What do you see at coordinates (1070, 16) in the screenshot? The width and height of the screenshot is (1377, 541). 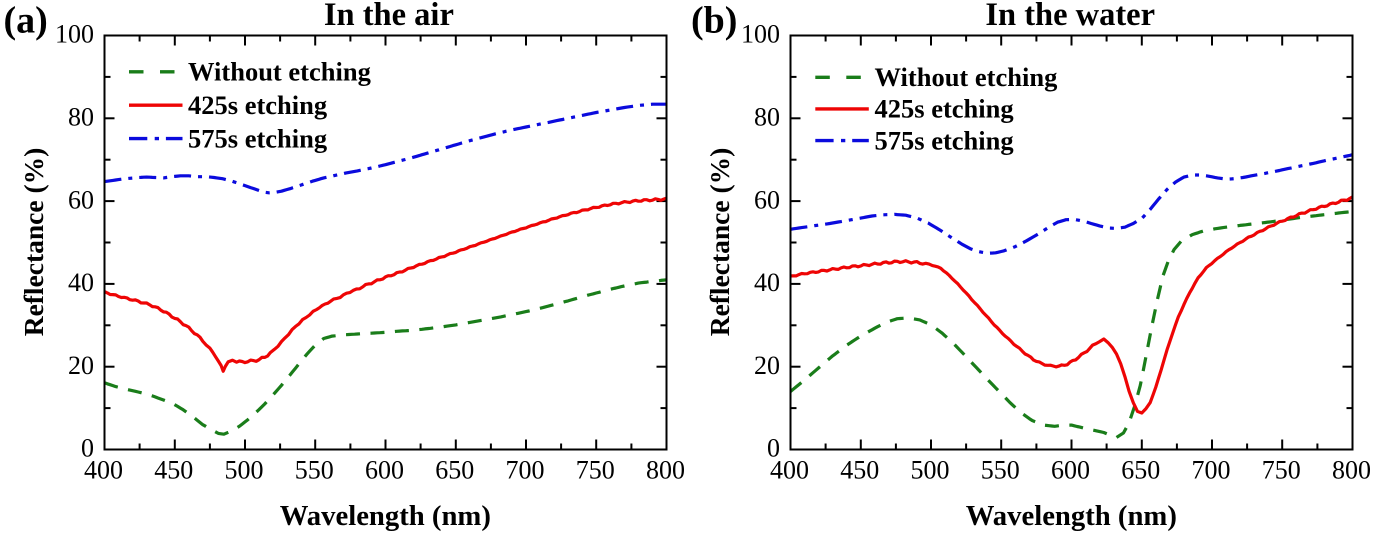 I see `svg-text: In the water` at bounding box center [1070, 16].